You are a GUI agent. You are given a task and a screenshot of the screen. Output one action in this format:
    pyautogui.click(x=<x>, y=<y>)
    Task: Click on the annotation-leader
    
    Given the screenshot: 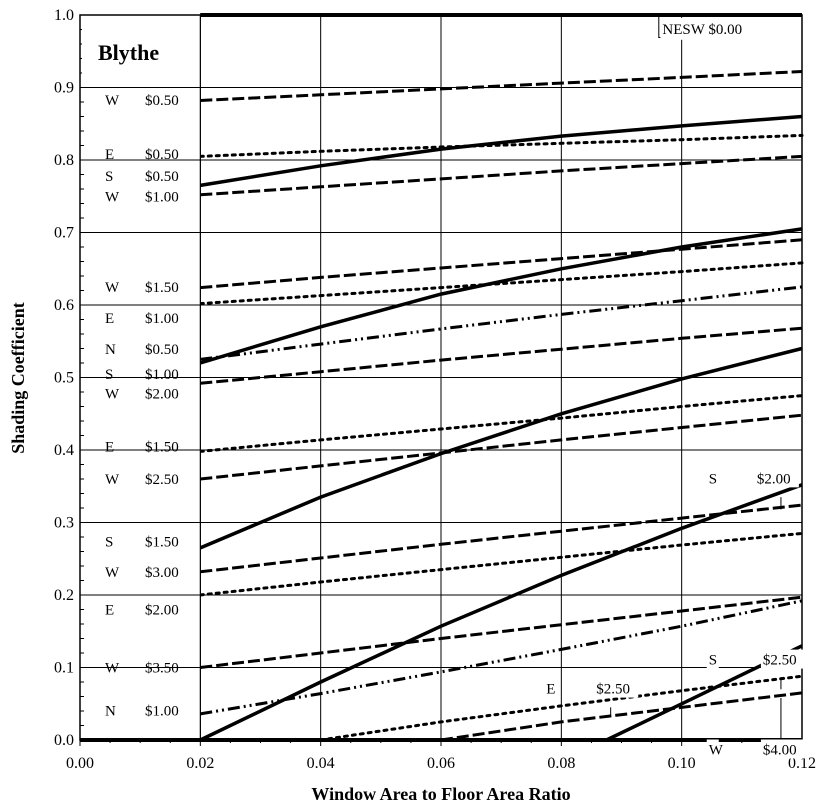 What is the action you would take?
    pyautogui.click(x=659, y=27)
    